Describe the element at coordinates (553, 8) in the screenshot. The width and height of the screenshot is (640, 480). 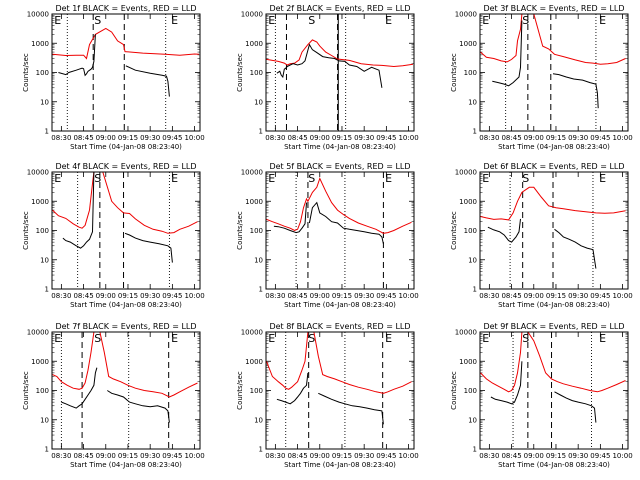
I see `panel-title: Det 3f BLACK = Events, RED = LLD` at that location.